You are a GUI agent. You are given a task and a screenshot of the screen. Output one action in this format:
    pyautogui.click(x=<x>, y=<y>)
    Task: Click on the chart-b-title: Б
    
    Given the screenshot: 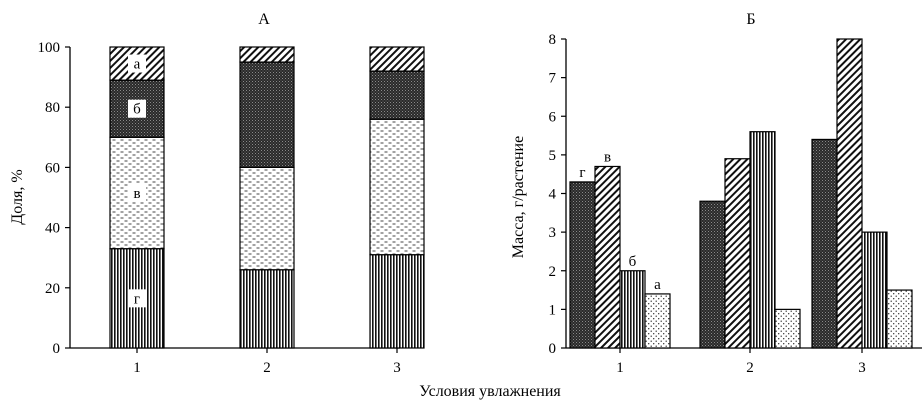 What is the action you would take?
    pyautogui.click(x=750, y=19)
    